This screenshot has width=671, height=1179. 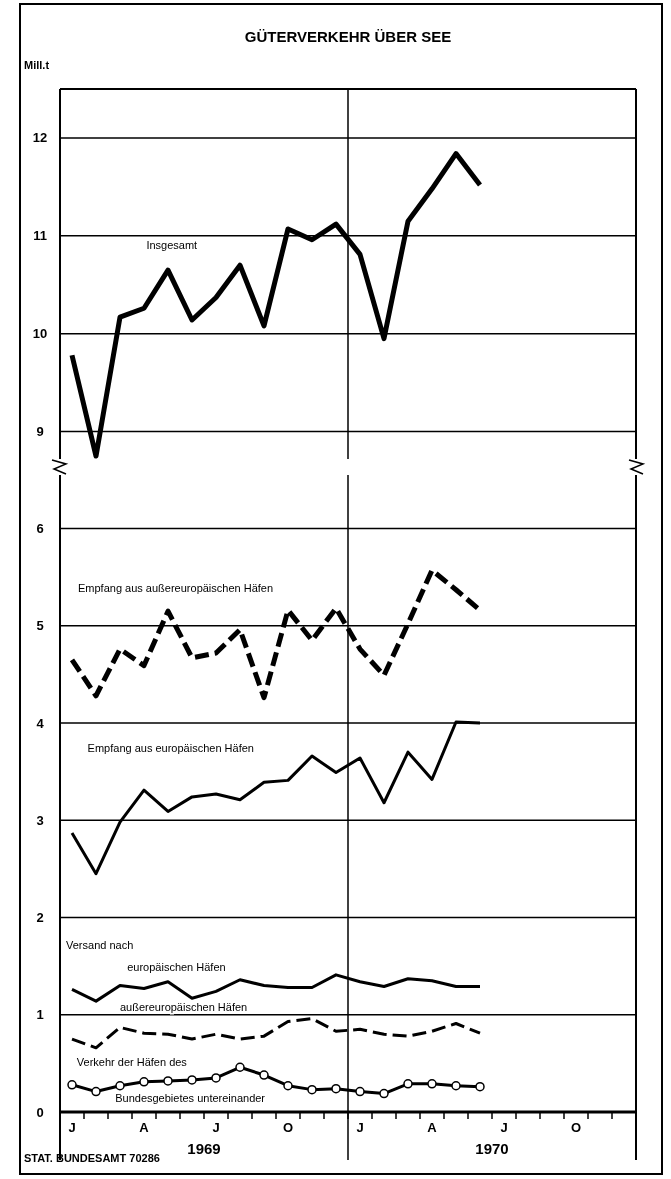 I want to click on text: 1969, so click(x=204, y=1148).